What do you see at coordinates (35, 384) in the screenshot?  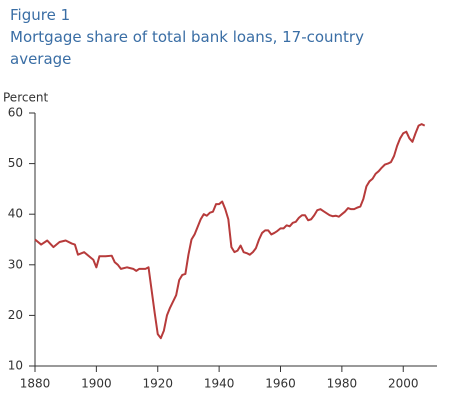 I see `x-tick-label: 1880` at bounding box center [35, 384].